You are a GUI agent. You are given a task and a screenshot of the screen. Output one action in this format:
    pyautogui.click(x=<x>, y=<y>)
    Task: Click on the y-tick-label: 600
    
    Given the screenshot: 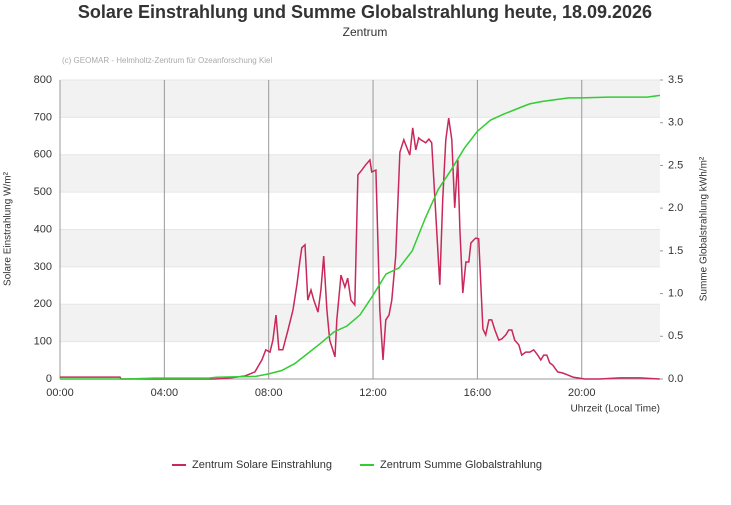 What is the action you would take?
    pyautogui.click(x=43, y=155)
    